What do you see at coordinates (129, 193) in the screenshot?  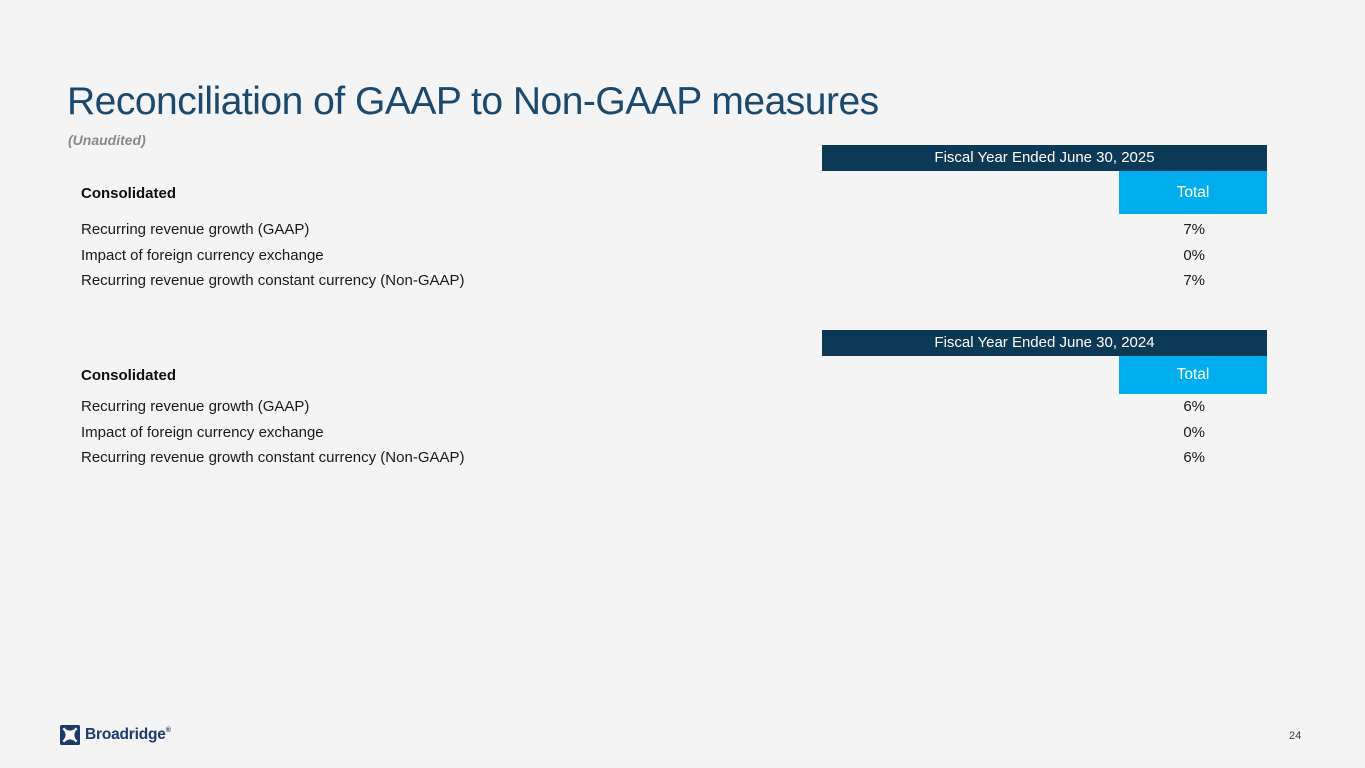 I see `fy2025-section-label: Consolidated` at bounding box center [129, 193].